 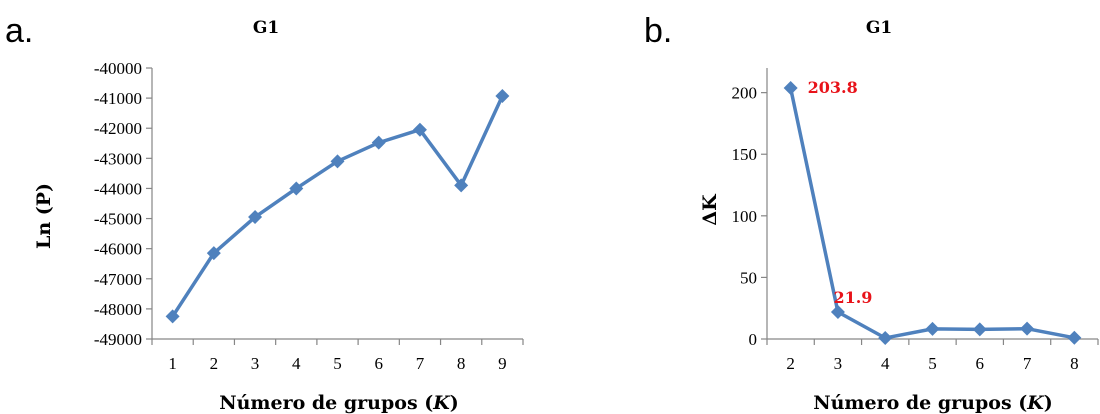 What do you see at coordinates (1027, 363) in the screenshot?
I see `panel-b-x-tick-label: 7` at bounding box center [1027, 363].